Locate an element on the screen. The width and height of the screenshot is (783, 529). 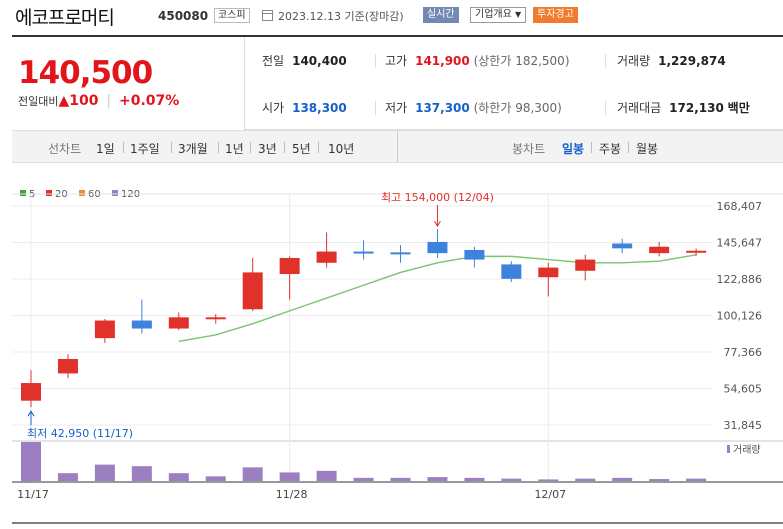
volume-label: 거래량 is located at coordinates (634, 61).